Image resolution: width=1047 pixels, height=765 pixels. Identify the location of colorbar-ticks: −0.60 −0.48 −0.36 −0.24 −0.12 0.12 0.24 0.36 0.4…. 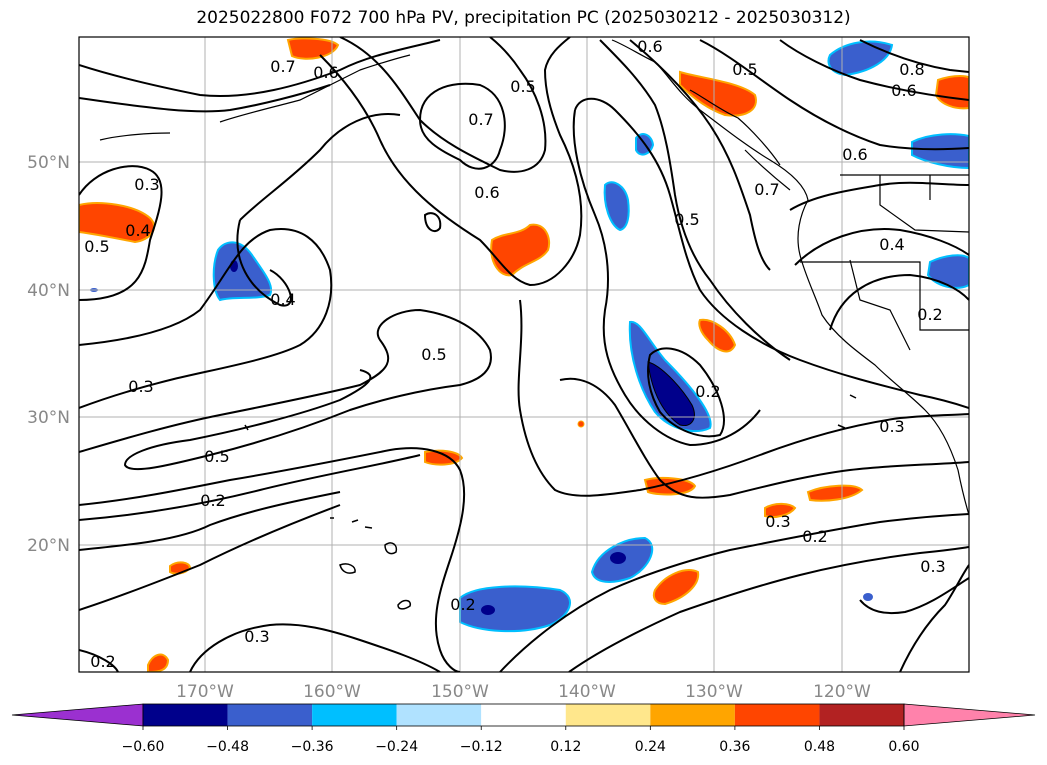
(521, 740).